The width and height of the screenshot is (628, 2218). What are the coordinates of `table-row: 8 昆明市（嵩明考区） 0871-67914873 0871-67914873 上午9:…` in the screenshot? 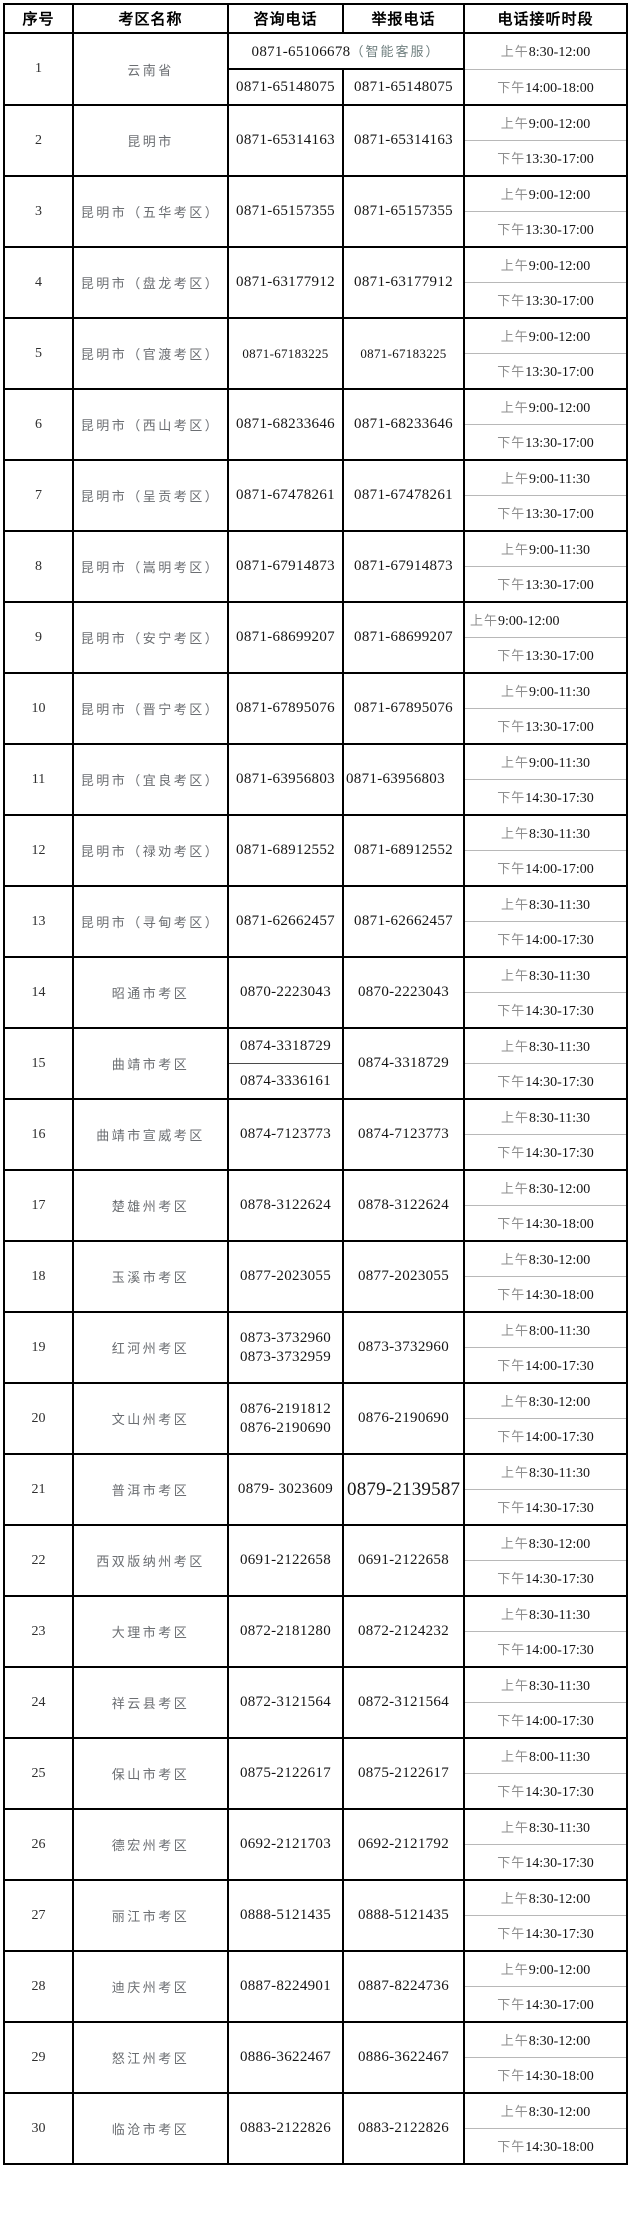 It's located at (315, 566).